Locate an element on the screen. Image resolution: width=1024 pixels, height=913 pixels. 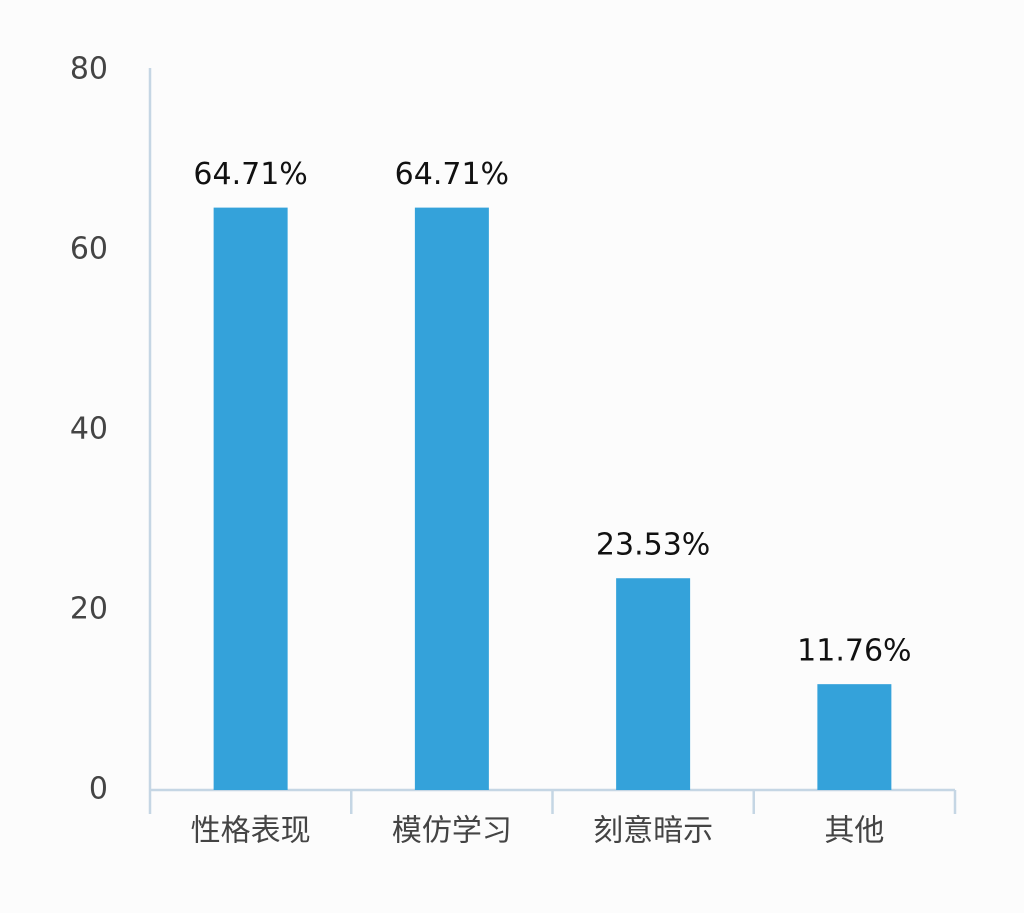
x-tick-label: 其他 is located at coordinates (854, 831).